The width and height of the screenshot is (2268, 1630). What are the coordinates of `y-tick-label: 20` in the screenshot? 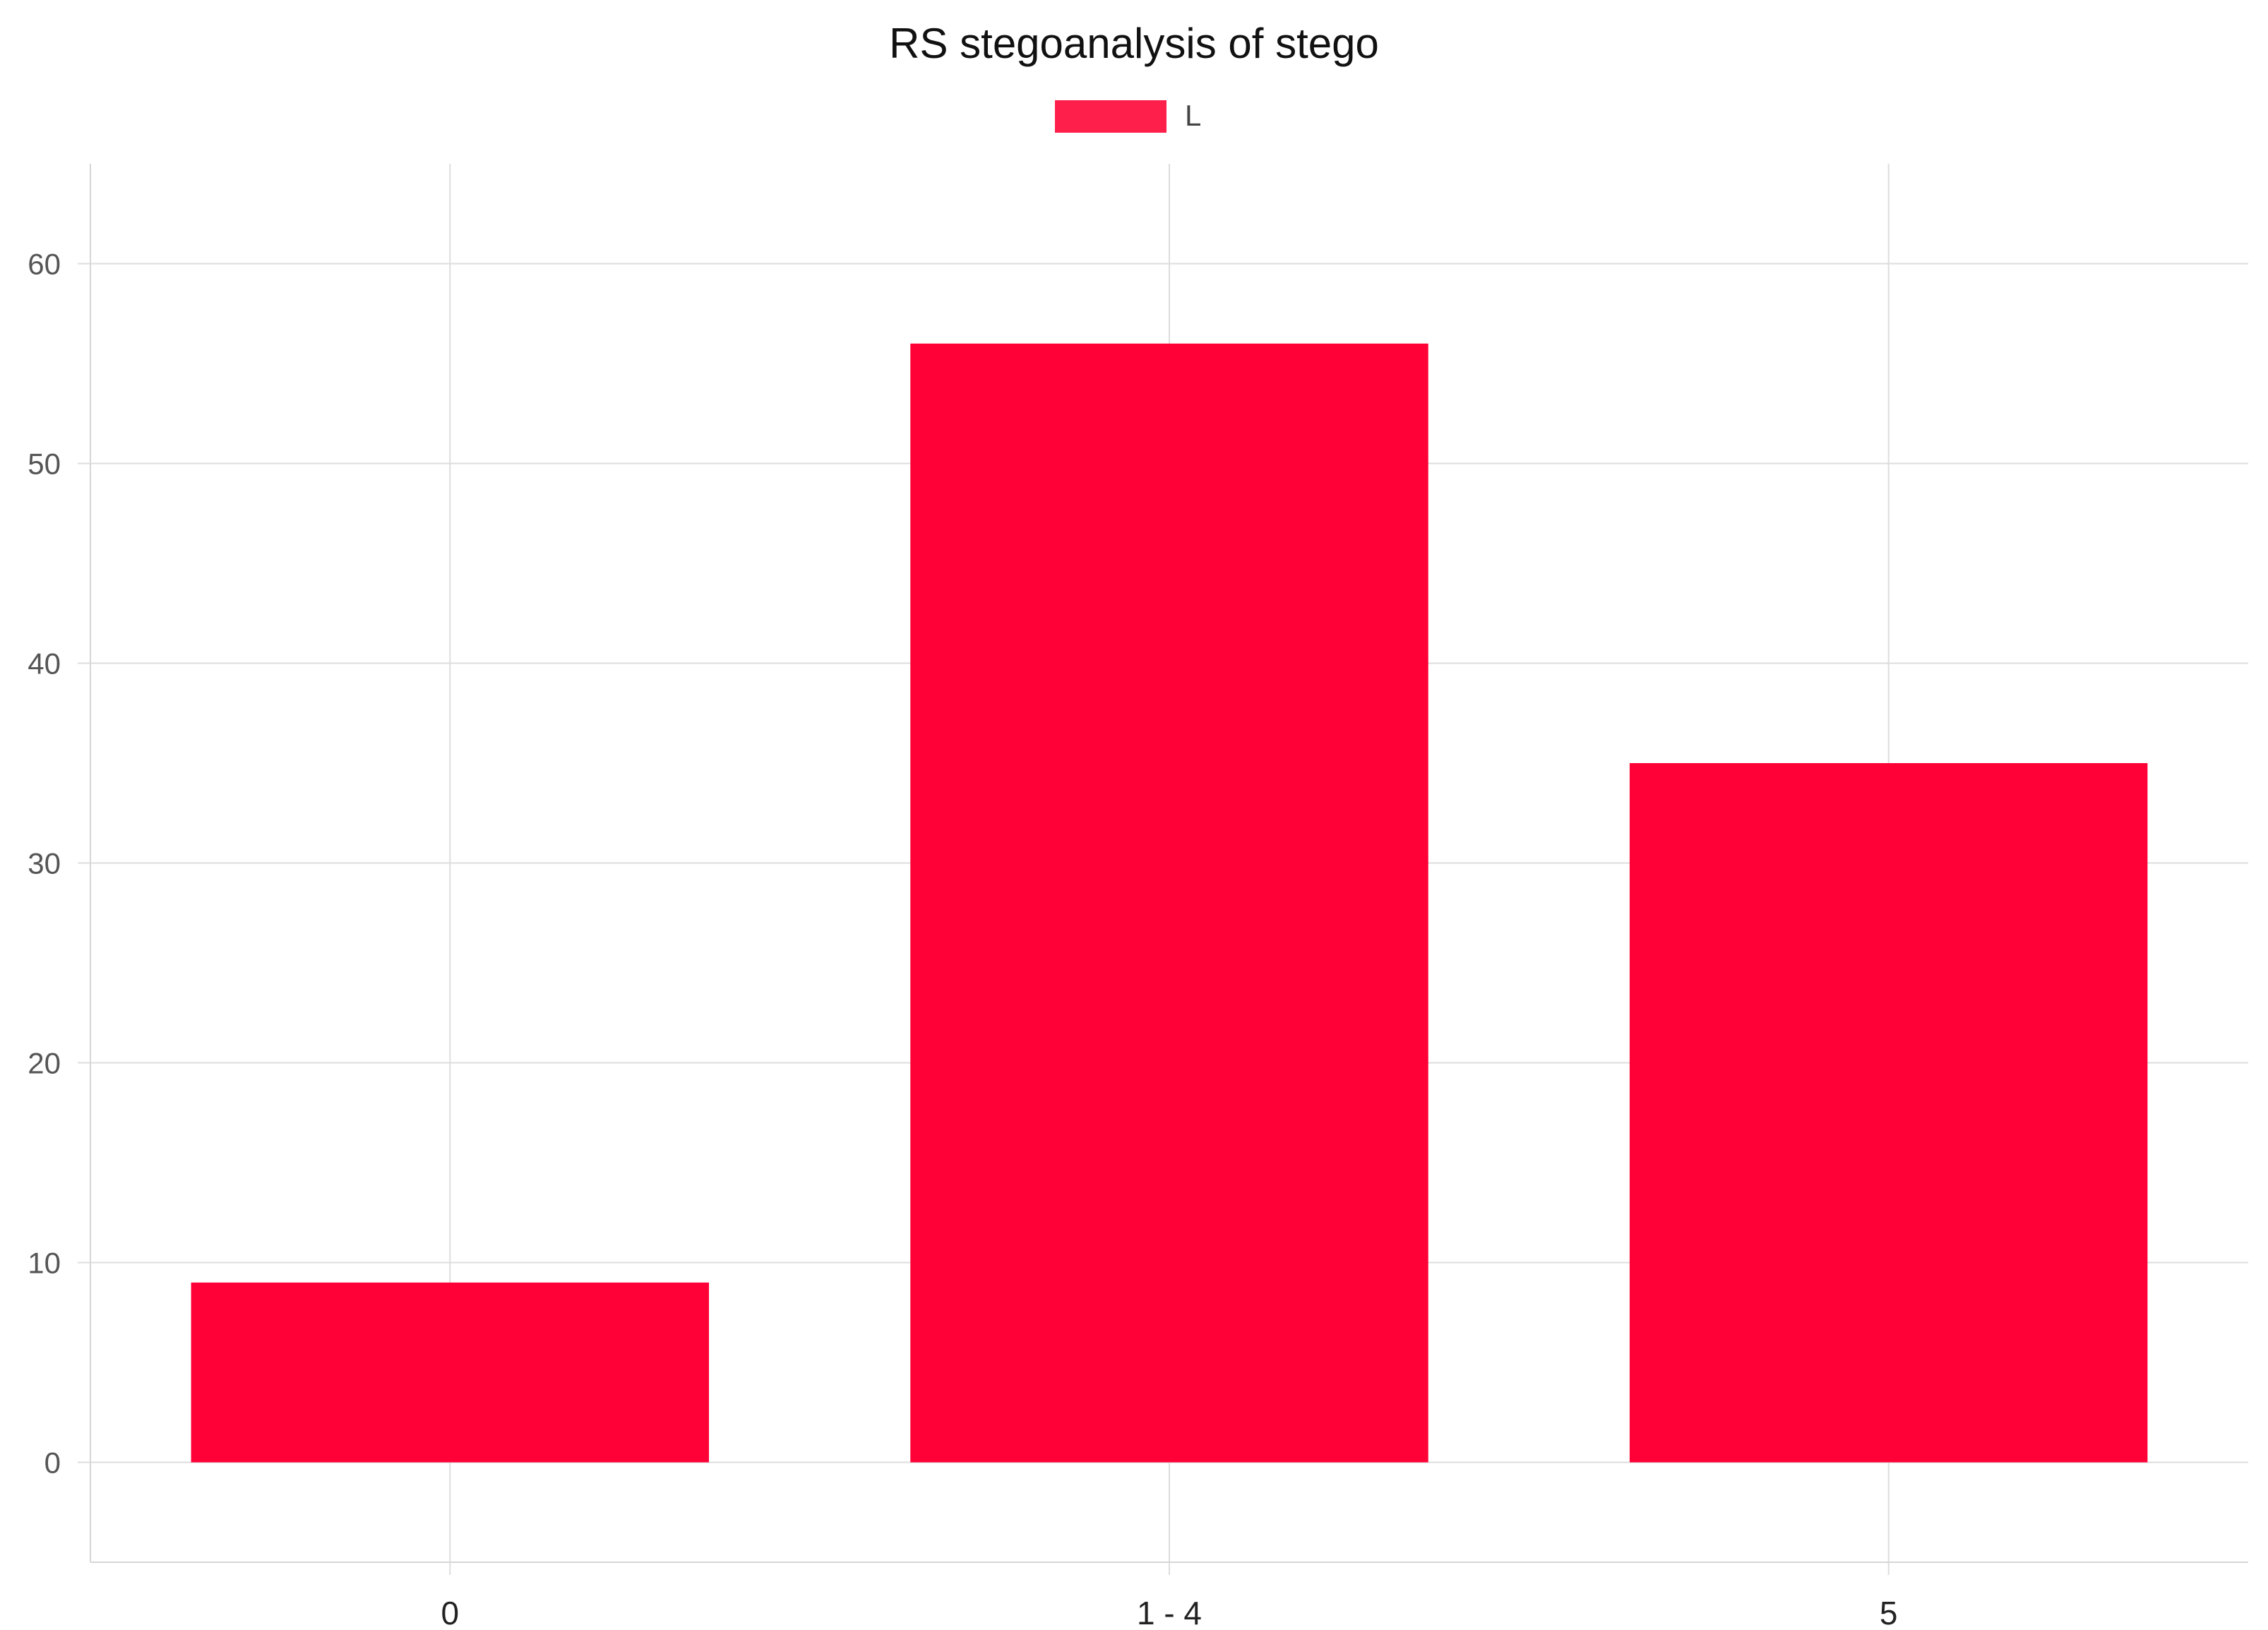 It's located at (45, 1063).